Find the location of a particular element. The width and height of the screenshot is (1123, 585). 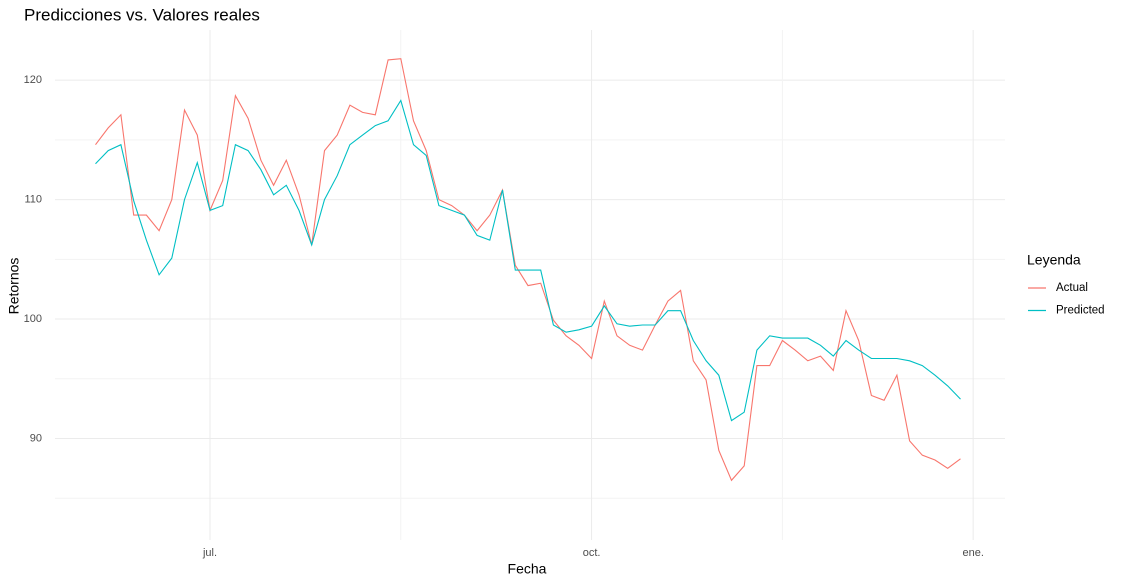

legend-label: Actual is located at coordinates (1072, 288).